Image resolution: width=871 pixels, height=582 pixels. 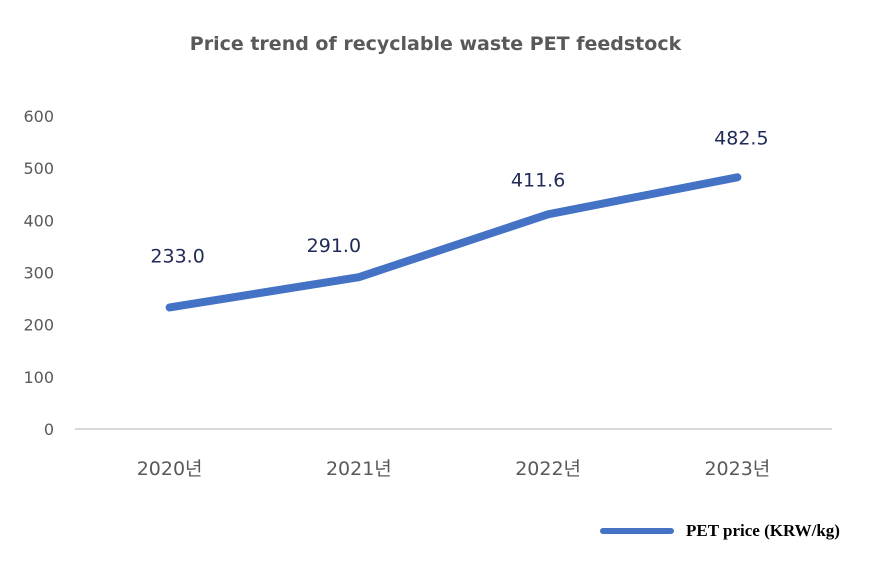 I want to click on data-label: 482.5, so click(x=741, y=138).